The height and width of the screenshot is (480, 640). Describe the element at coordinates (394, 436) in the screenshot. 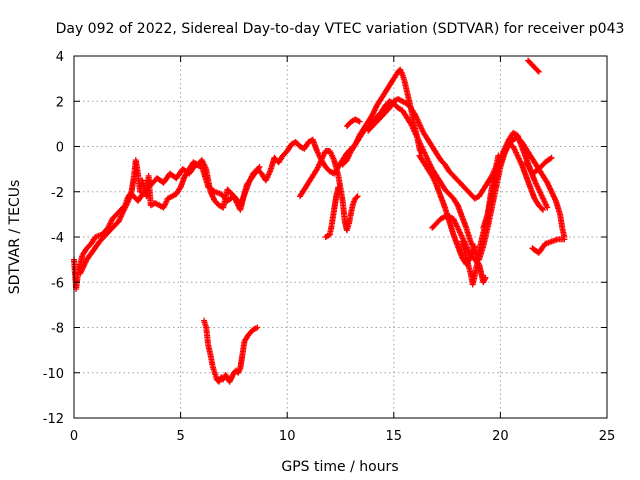

I see `x-tick-label: 15` at that location.